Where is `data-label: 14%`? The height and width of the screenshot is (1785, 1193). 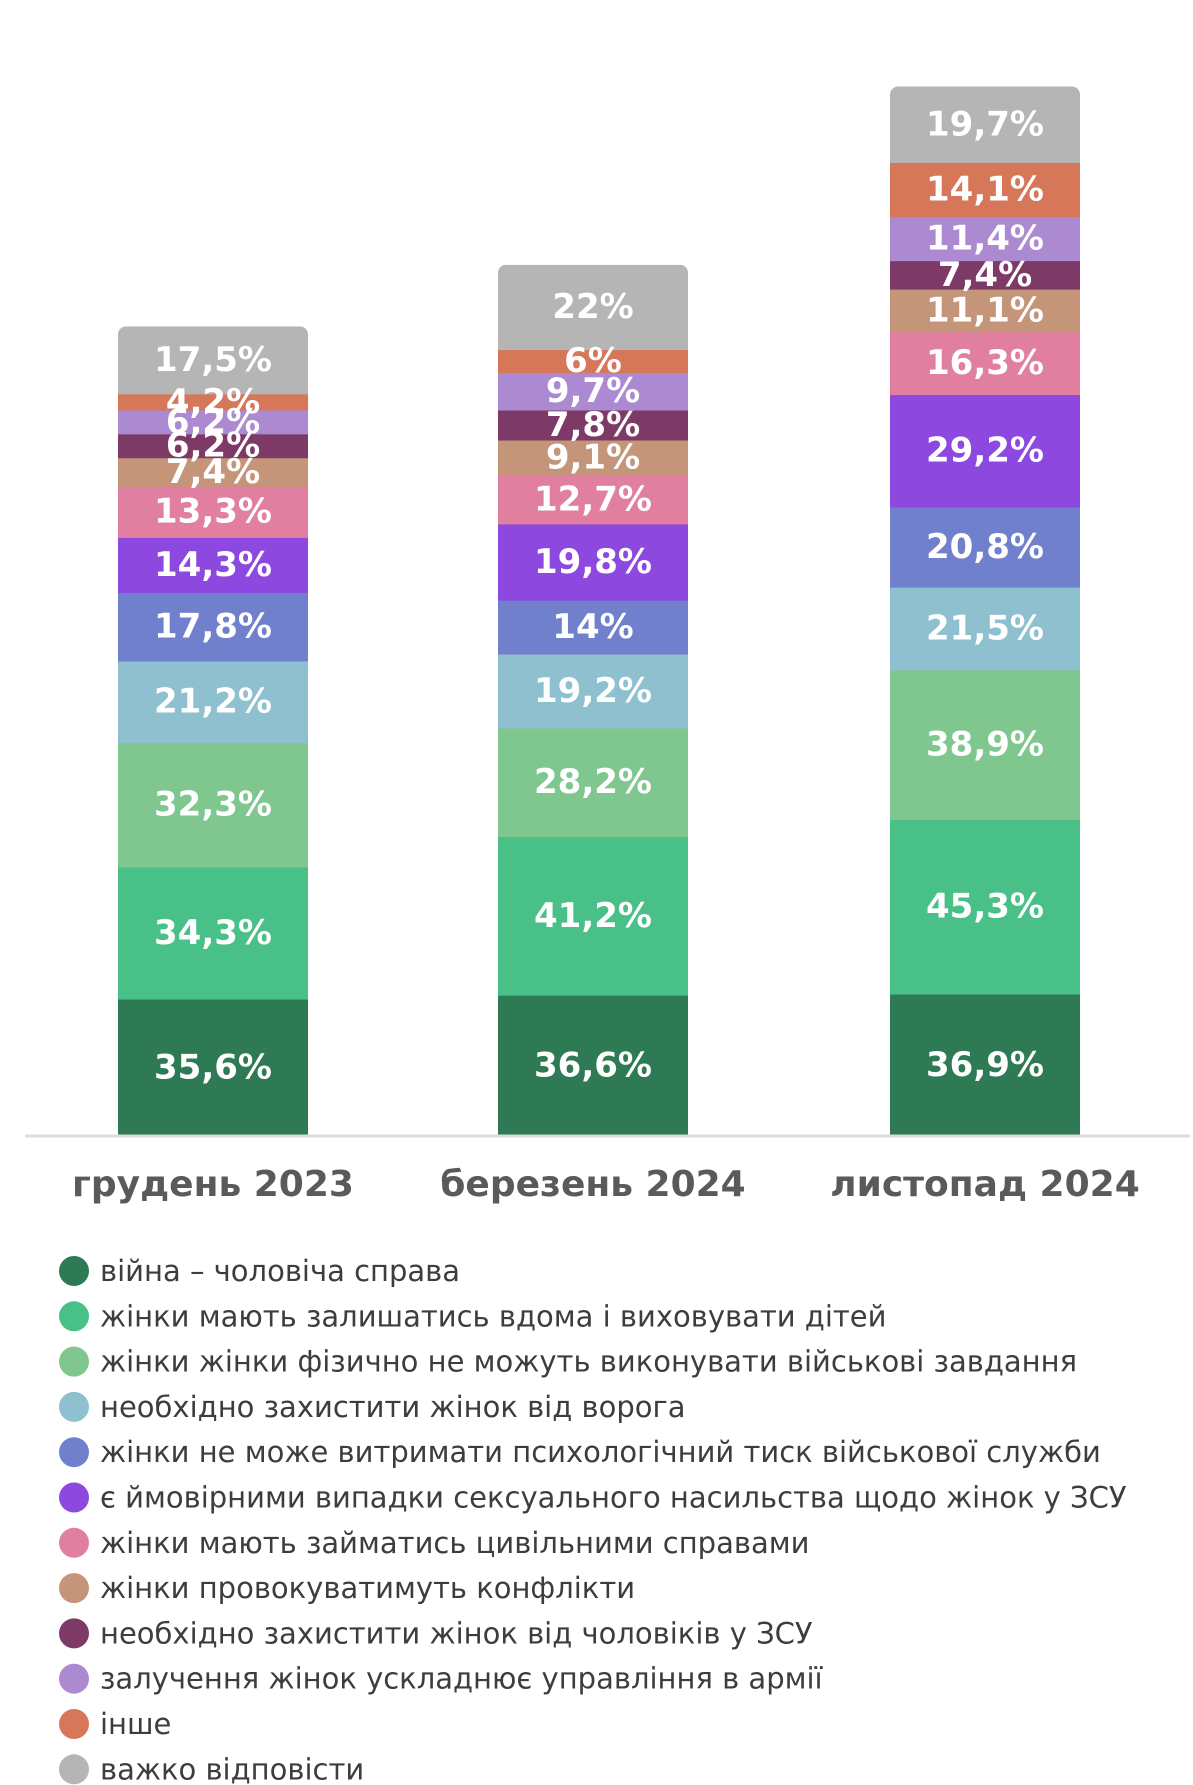
data-label: 14% is located at coordinates (592, 627).